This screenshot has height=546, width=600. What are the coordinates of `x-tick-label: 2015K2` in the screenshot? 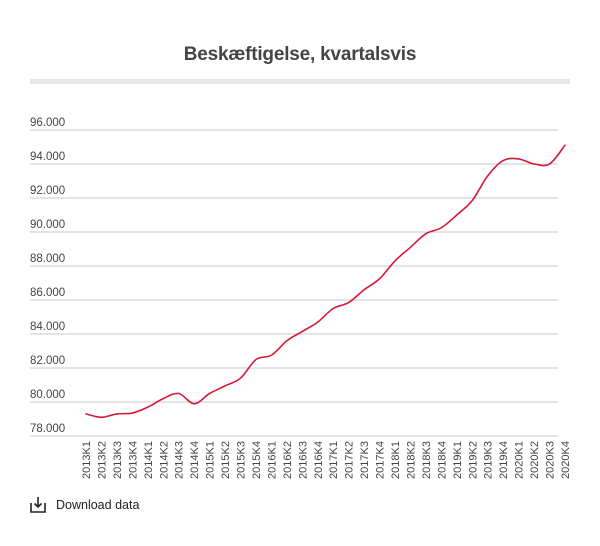 It's located at (226, 460).